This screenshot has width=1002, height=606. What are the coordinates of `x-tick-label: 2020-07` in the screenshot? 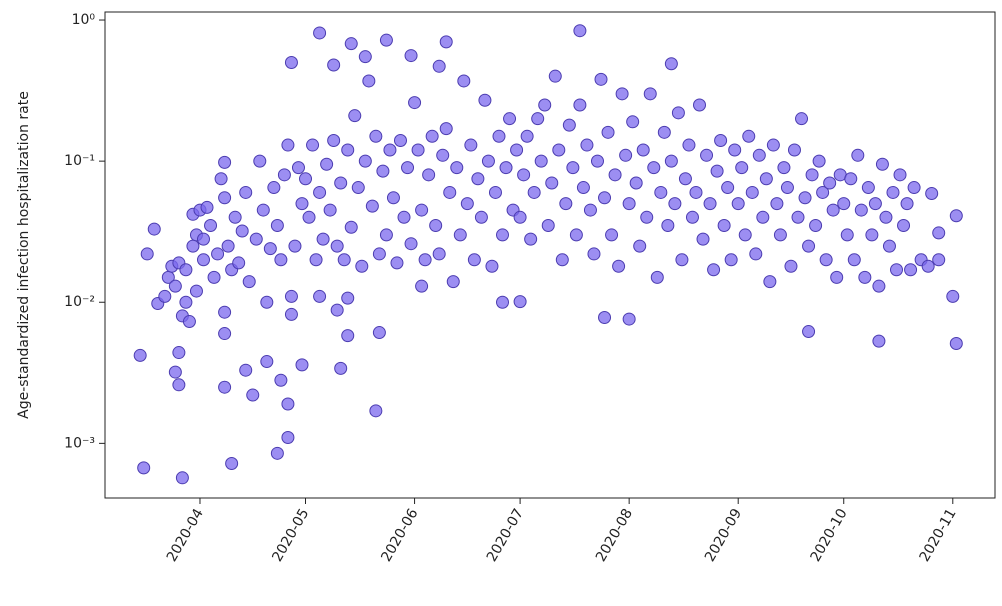 It's located at (505, 535).